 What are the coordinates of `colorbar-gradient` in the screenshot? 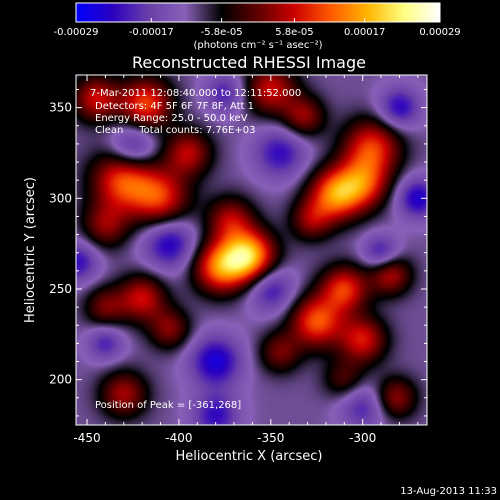 It's located at (258, 12).